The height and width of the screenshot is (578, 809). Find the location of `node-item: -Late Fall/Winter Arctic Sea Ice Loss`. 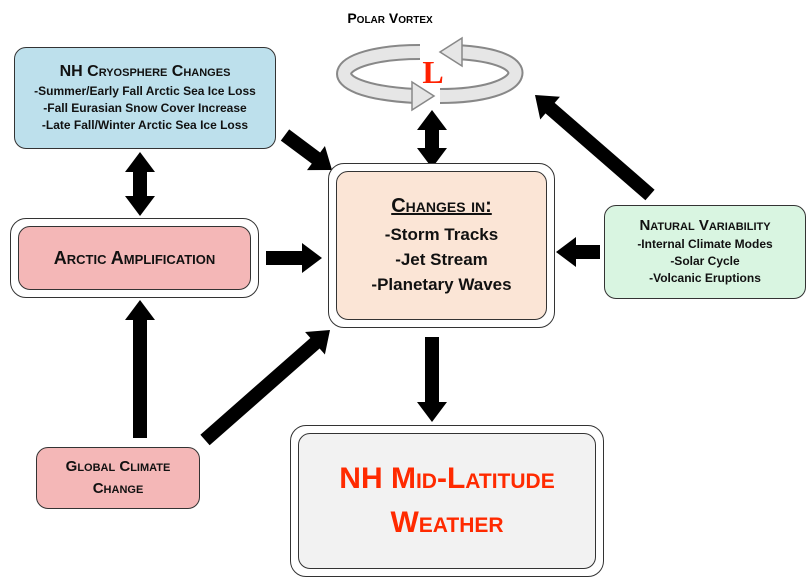

node-item: -Late Fall/Winter Arctic Sea Ice Loss is located at coordinates (145, 124).